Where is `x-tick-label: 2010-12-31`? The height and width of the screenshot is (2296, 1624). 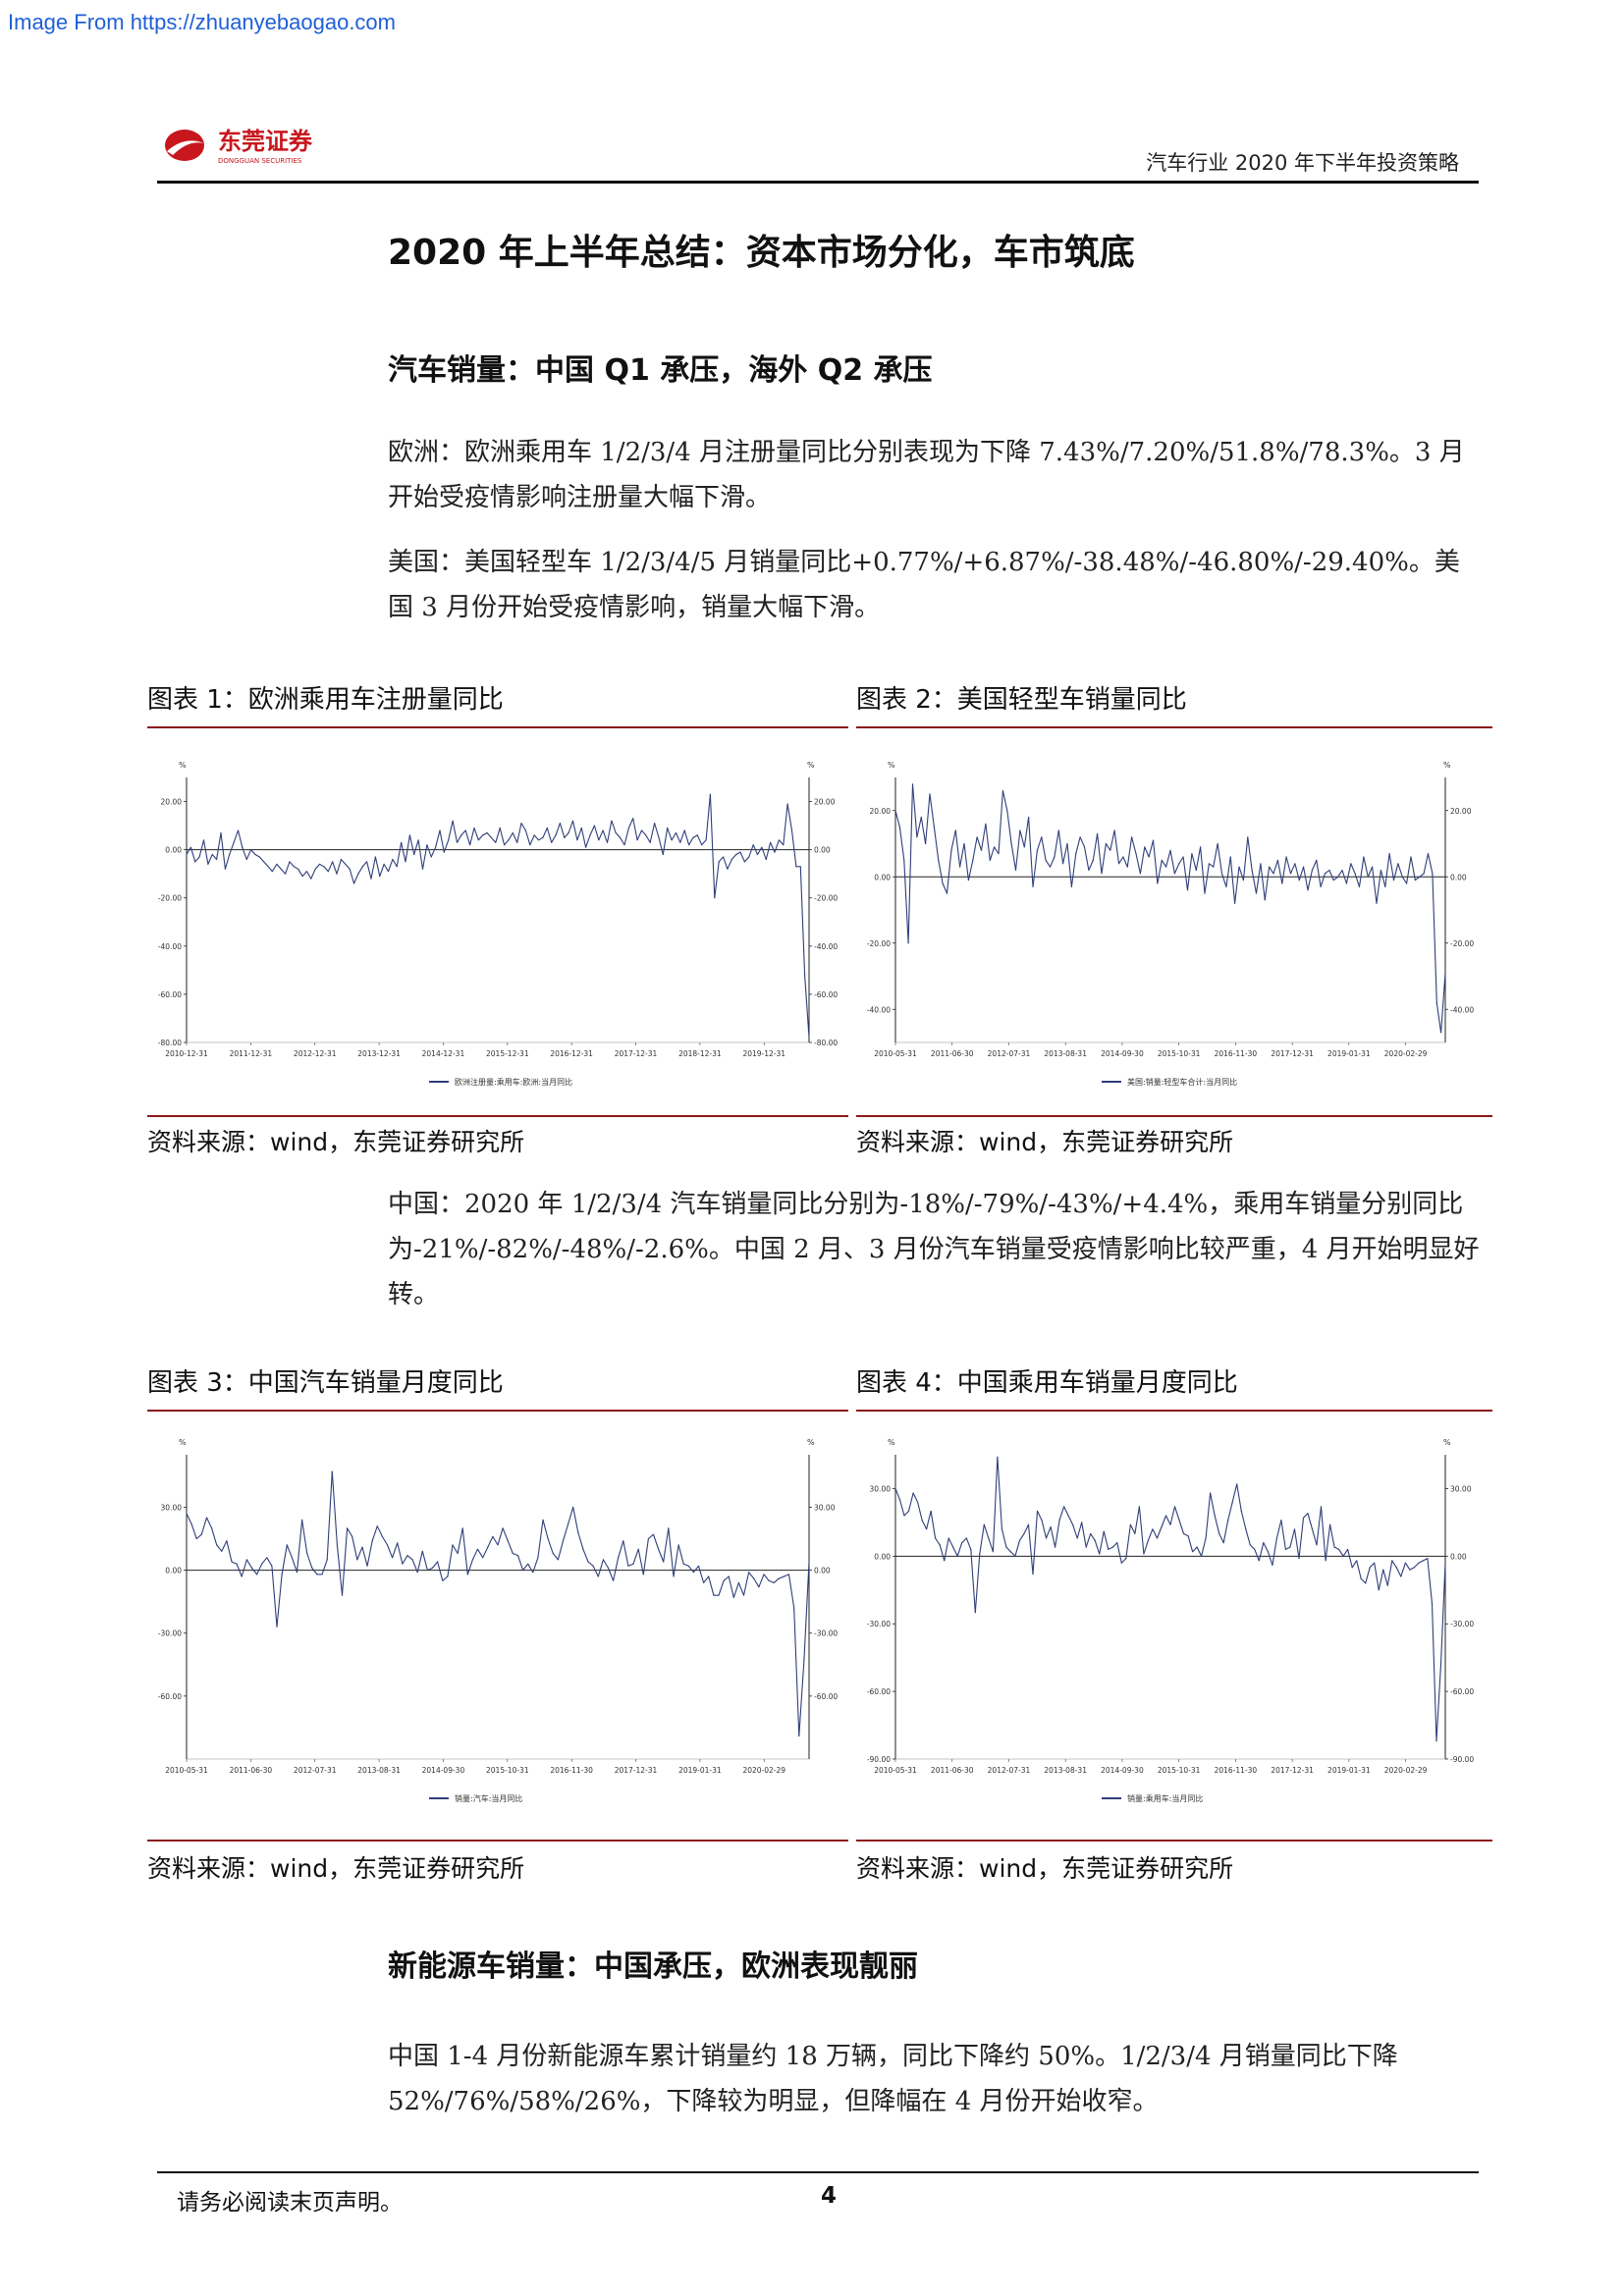 x-tick-label: 2010-12-31 is located at coordinates (186, 1054).